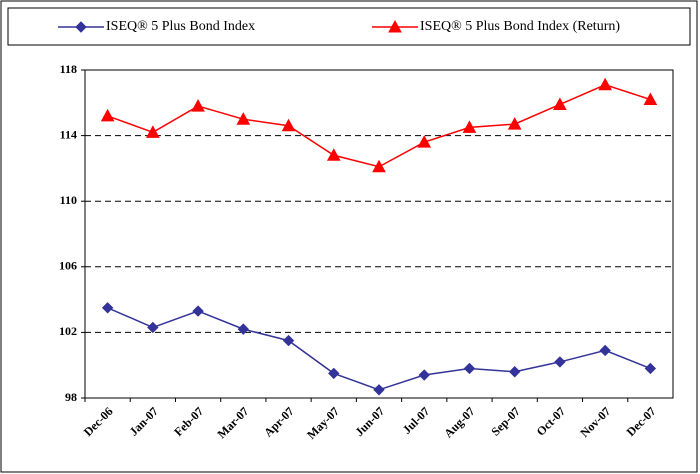  Describe the element at coordinates (68, 200) in the screenshot. I see `y-tick-label: 110` at that location.